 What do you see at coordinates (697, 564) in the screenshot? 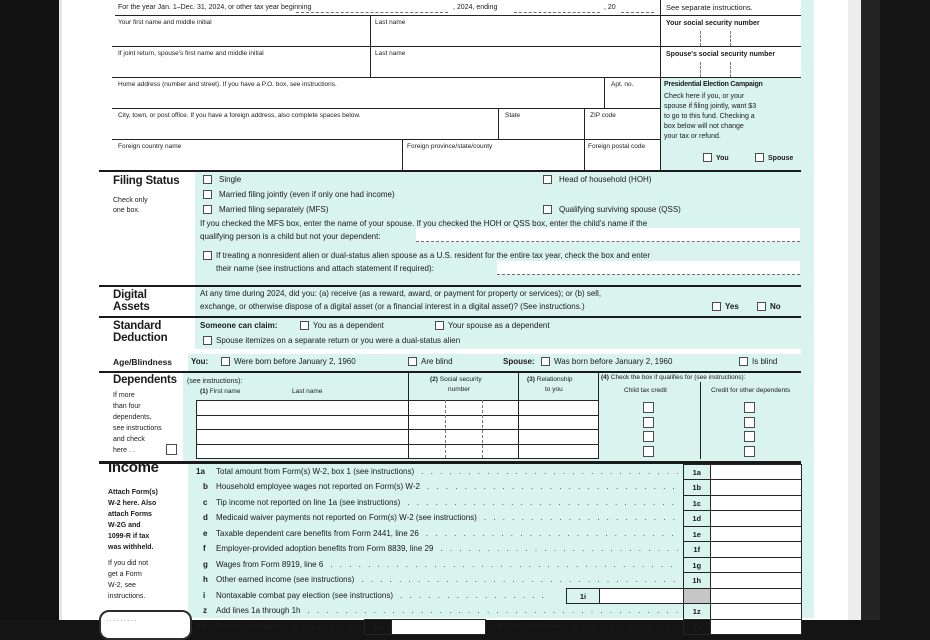
I see `line-box-label: 1g` at bounding box center [697, 564].